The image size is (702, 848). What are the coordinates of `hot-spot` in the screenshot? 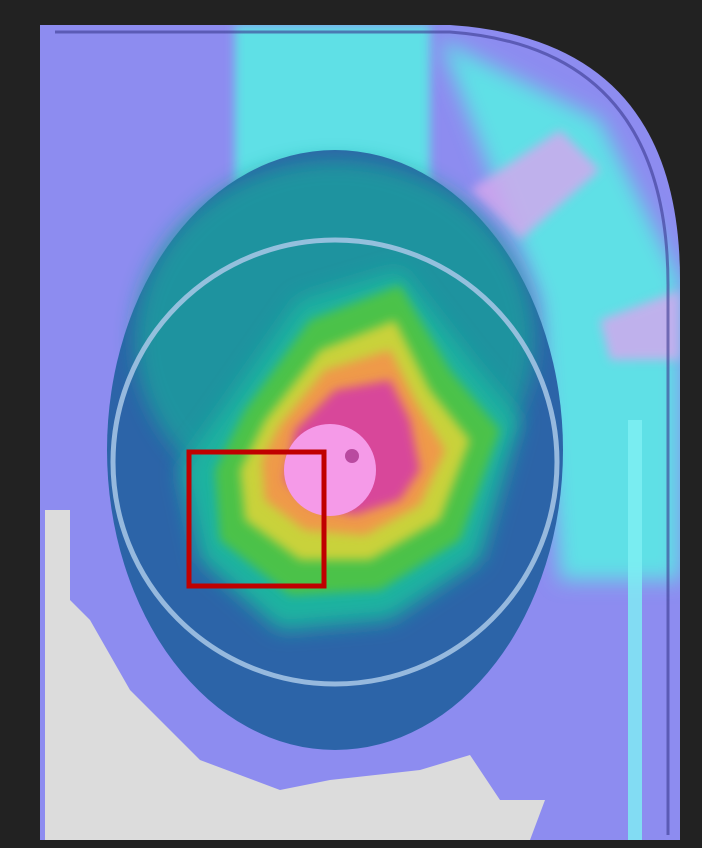 It's located at (330, 470).